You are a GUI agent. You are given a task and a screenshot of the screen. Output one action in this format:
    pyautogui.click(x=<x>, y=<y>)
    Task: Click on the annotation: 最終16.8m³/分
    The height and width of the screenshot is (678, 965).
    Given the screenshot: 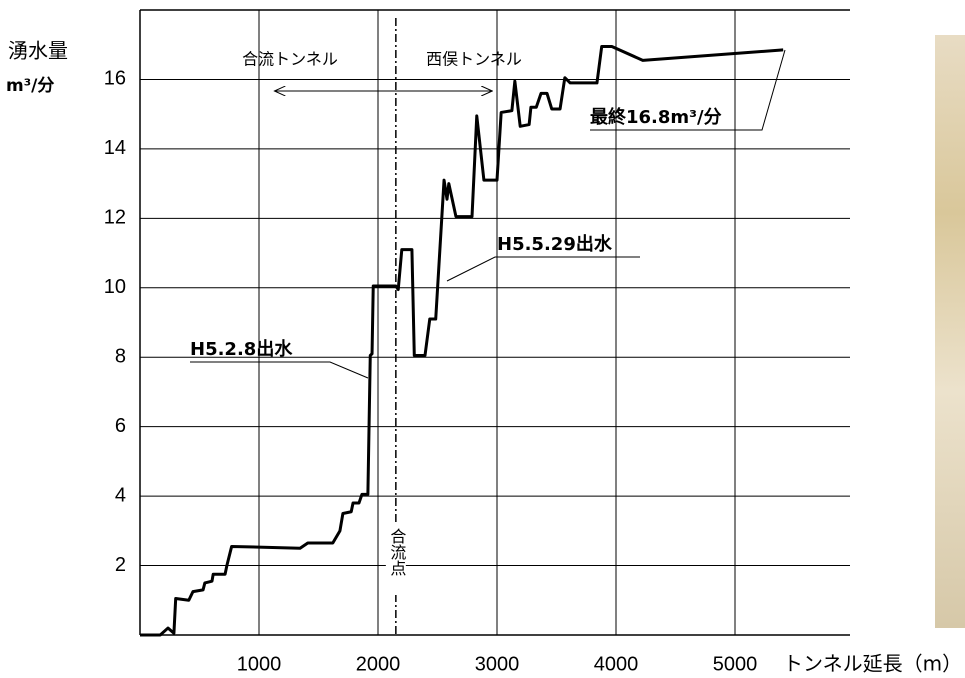 What is the action you would take?
    pyautogui.click(x=656, y=117)
    